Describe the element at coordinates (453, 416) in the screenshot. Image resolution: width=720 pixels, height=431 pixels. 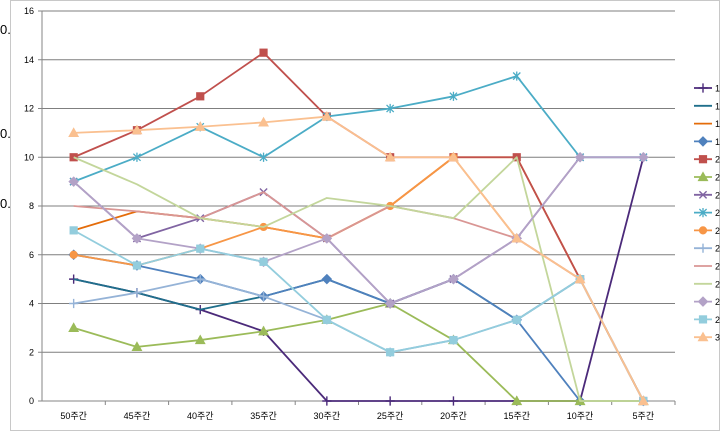
I see `x-tick-label: 20주간` at that location.